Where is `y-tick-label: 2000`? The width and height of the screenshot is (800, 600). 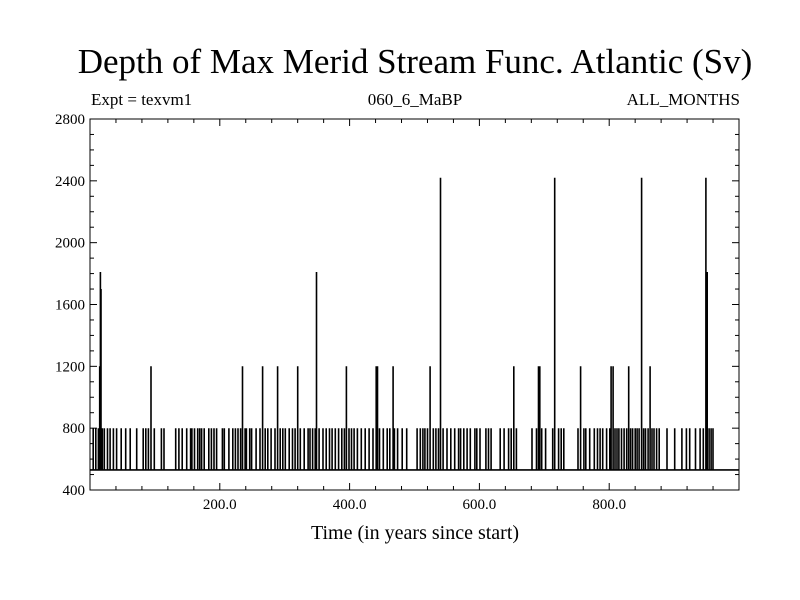
y-tick-label: 2000 is located at coordinates (70, 244).